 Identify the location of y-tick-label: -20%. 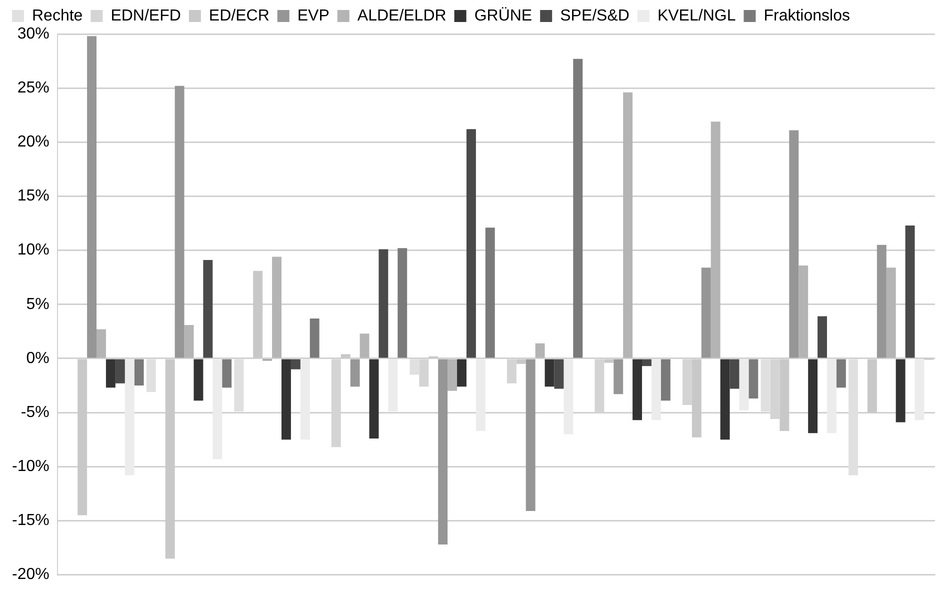
(31, 575).